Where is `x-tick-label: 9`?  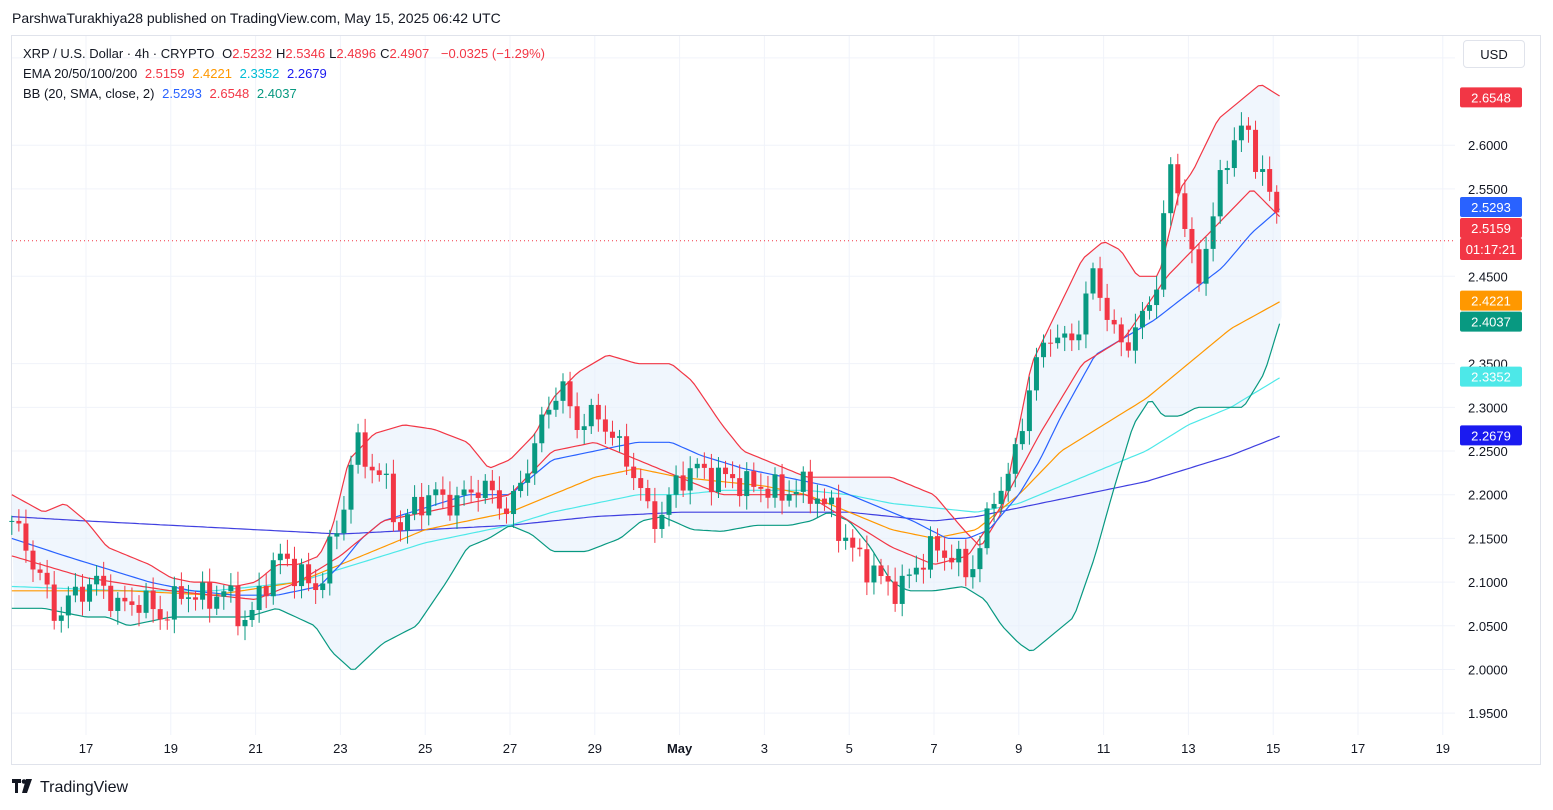 x-tick-label: 9 is located at coordinates (1018, 748).